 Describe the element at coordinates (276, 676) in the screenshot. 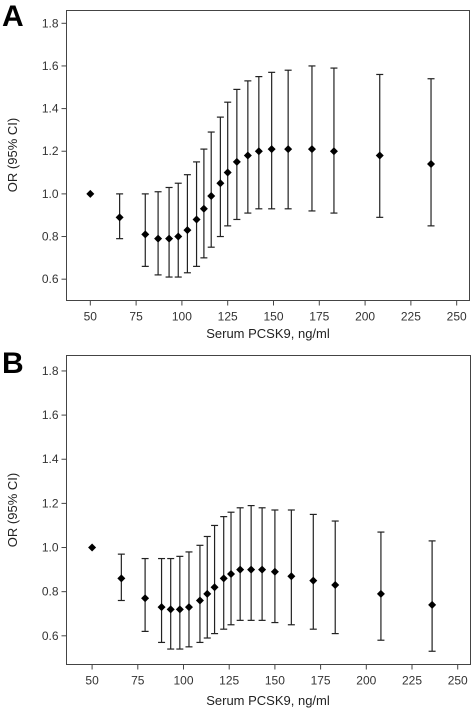

I see `panel-b-x-axis: 50 75 100 125 150 175 200 225 250` at that location.